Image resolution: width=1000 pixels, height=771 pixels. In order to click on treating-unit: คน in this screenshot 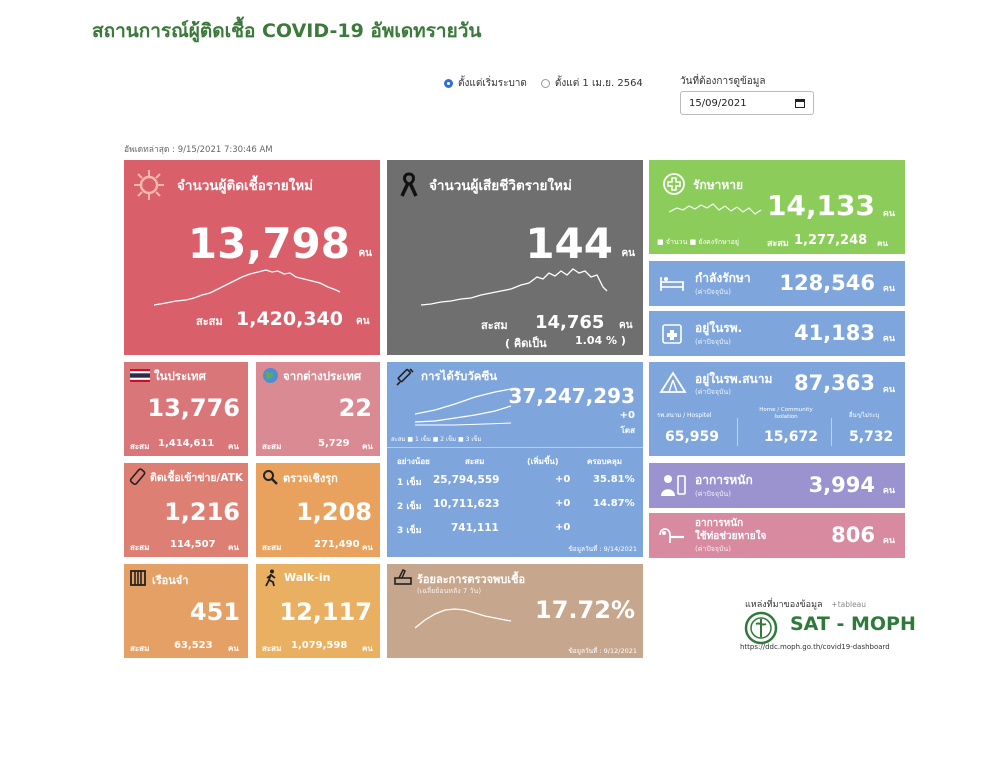, I will do `click(888, 289)`.